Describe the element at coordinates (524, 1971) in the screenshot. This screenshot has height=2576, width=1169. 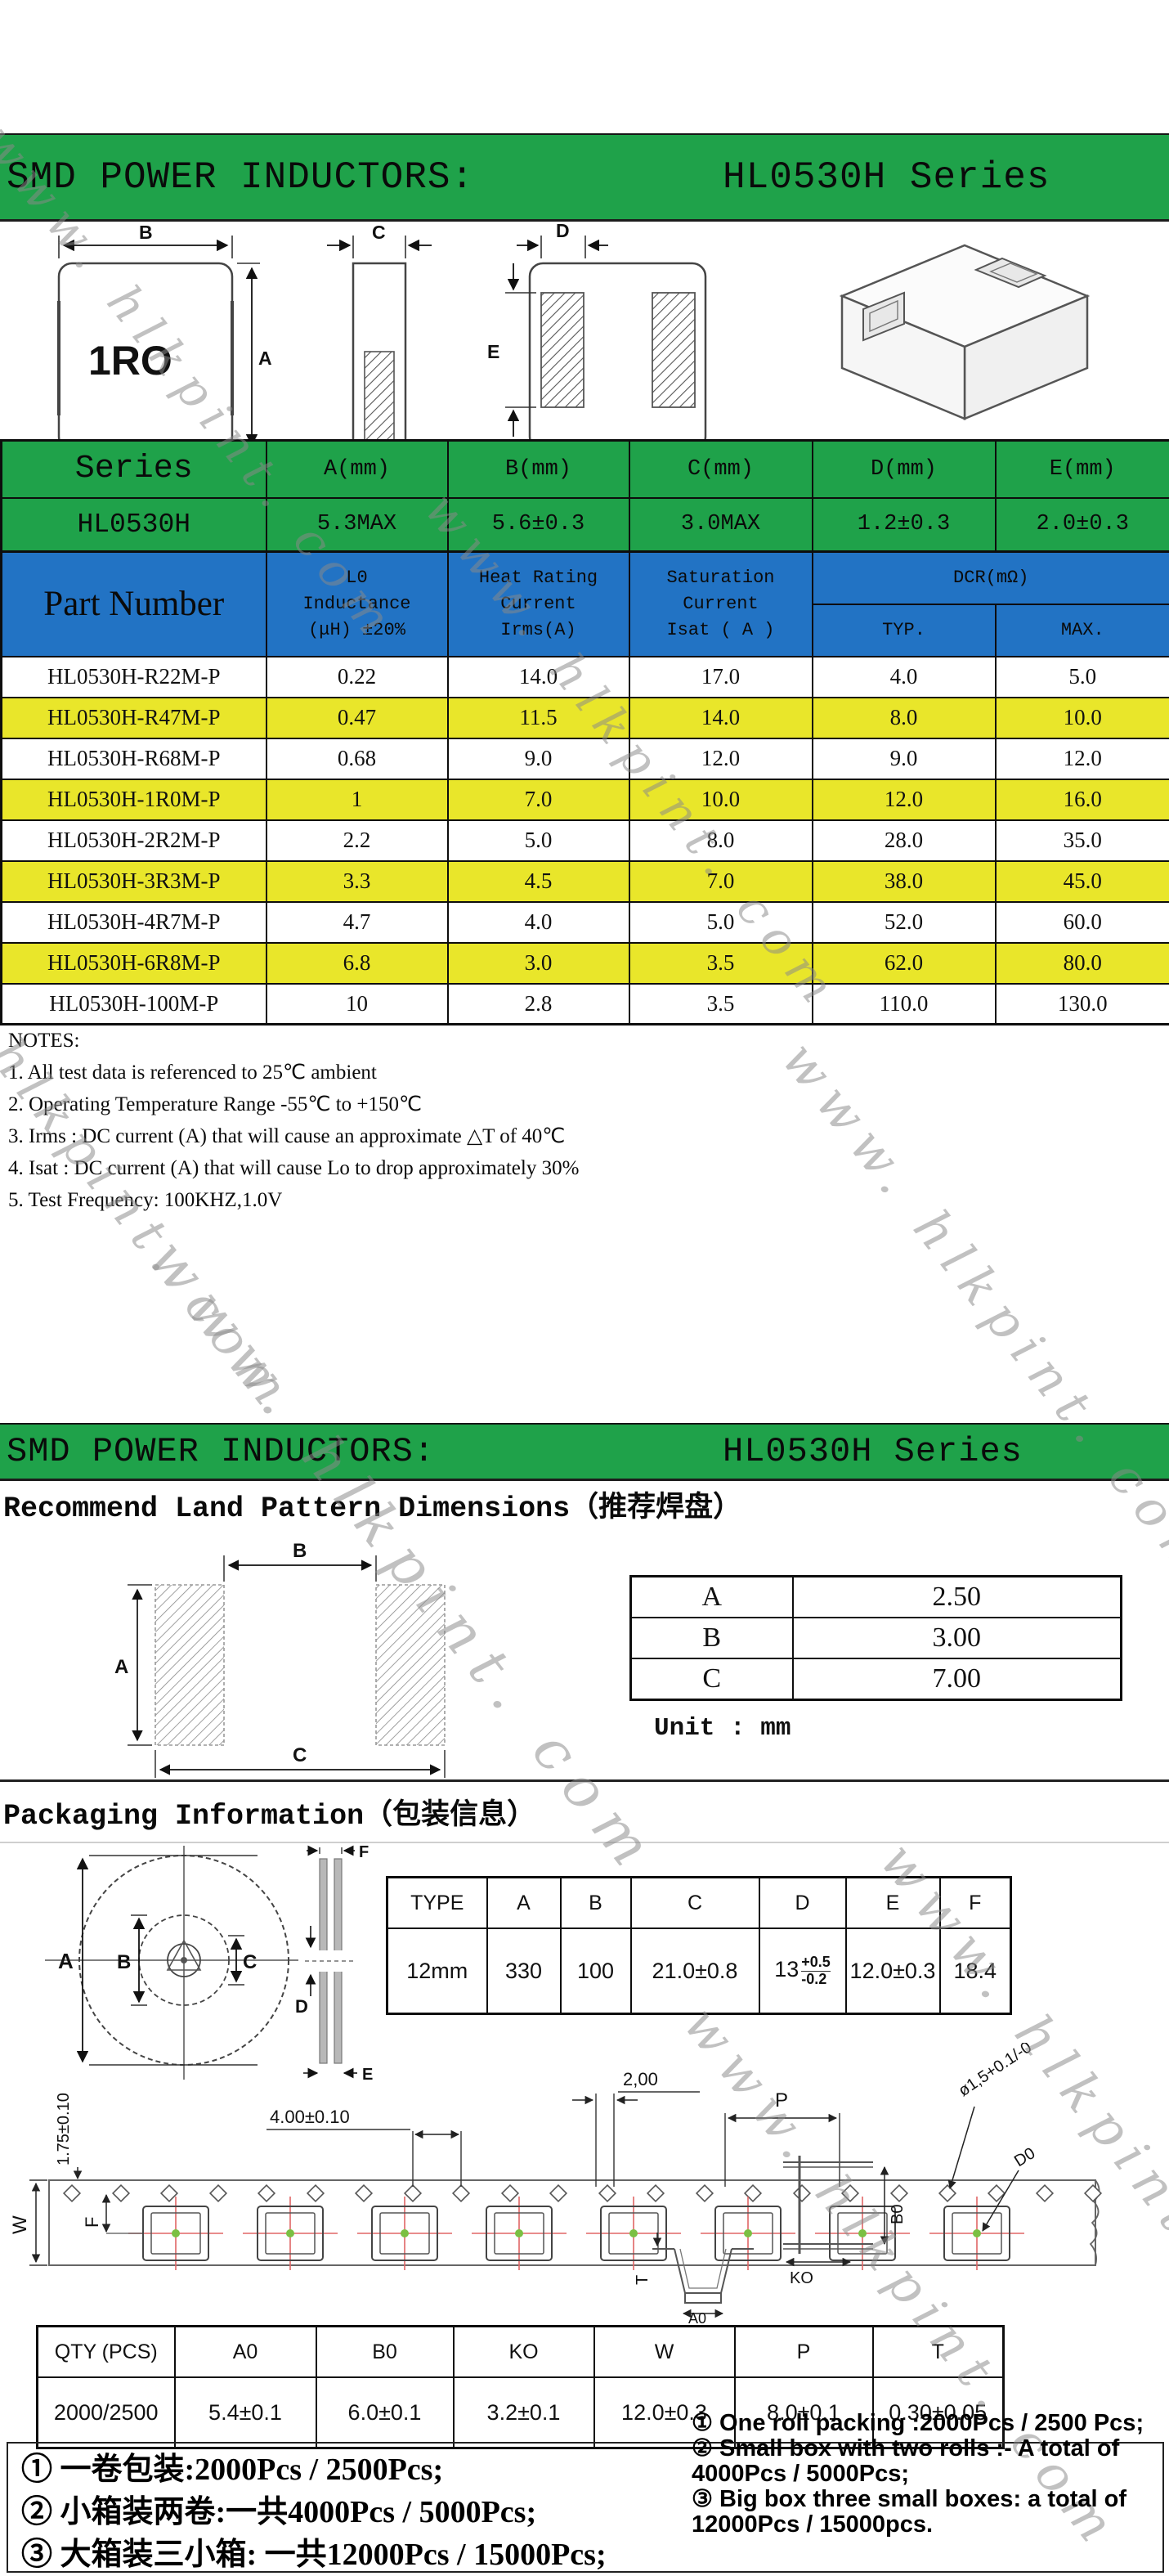
I see `type-value: 330` at that location.